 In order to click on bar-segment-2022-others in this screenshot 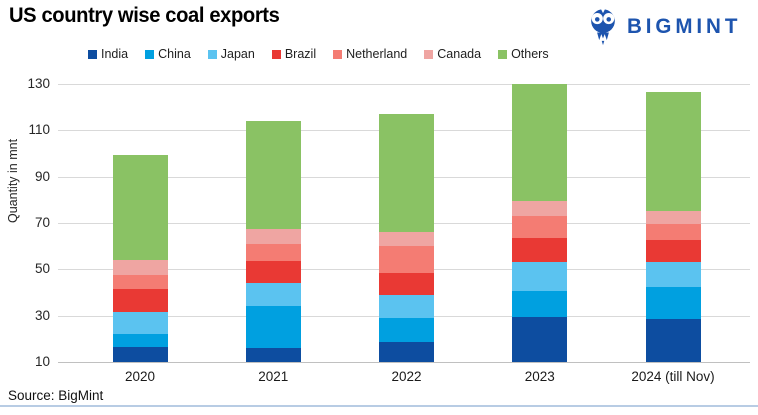, I will do `click(406, 173)`.